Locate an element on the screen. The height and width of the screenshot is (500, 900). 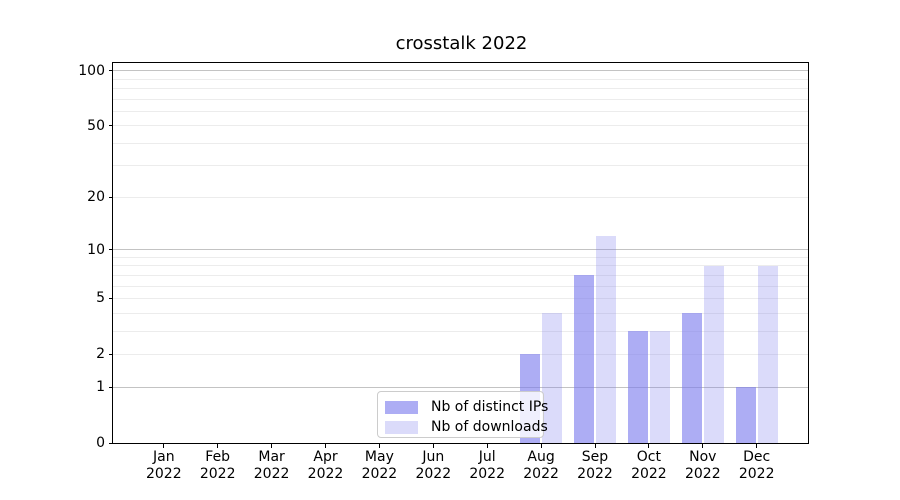
legend-label: Nb of distinct IPs is located at coordinates (490, 407).